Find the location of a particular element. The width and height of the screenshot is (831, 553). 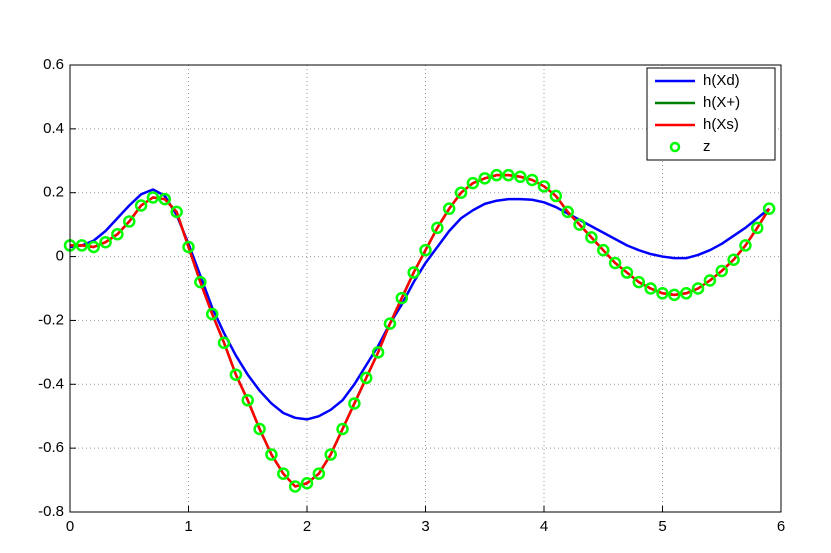

legend-label: h(Xd) is located at coordinates (721, 80).